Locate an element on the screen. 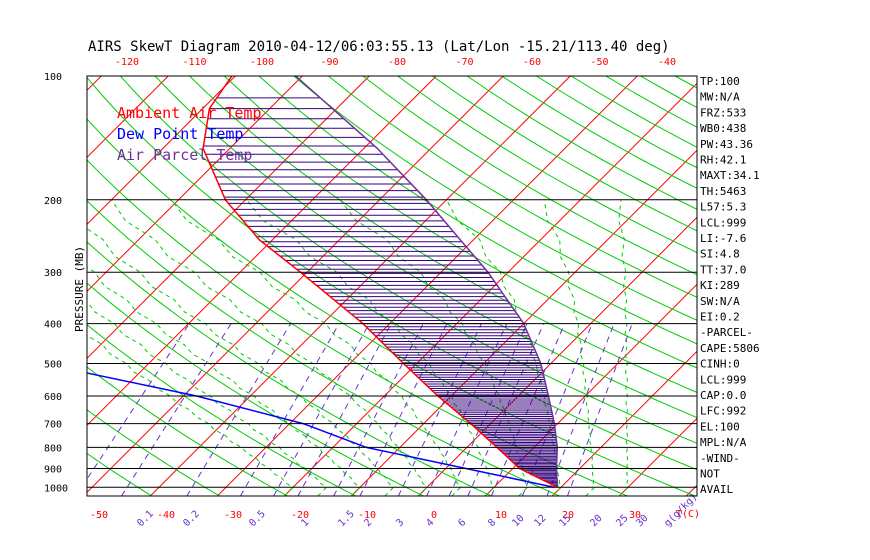 Image resolution: width=870 pixels, height=560 pixels. legend-item: Ambient Air Temp is located at coordinates (189, 113).